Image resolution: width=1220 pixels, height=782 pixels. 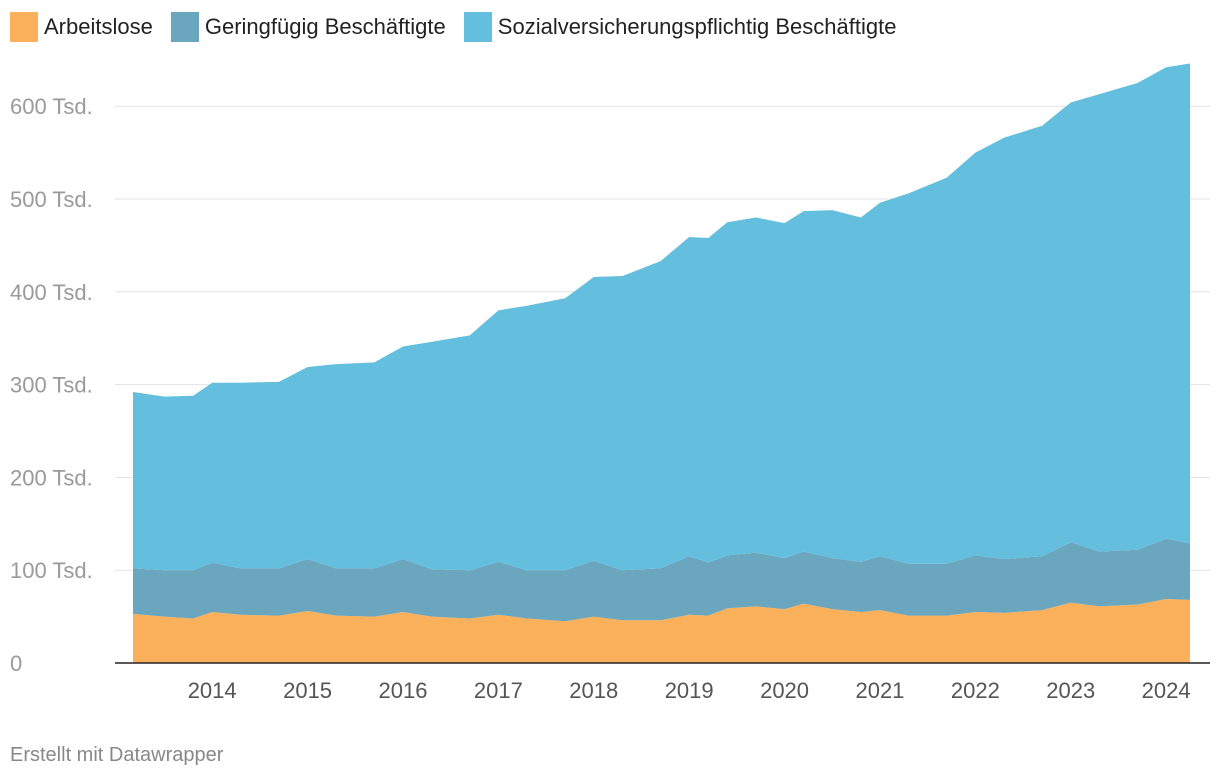 What do you see at coordinates (498, 690) in the screenshot?
I see `x-tick-label: 2017` at bounding box center [498, 690].